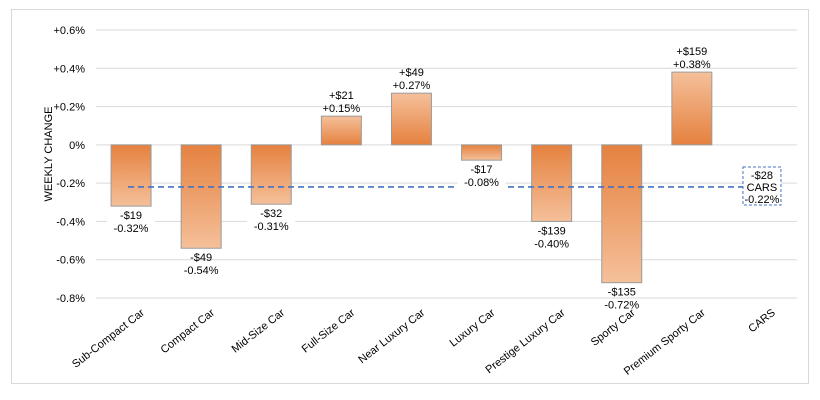 Image resolution: width=820 pixels, height=400 pixels. I want to click on bar-percent-label: -0.40%, so click(551, 244).